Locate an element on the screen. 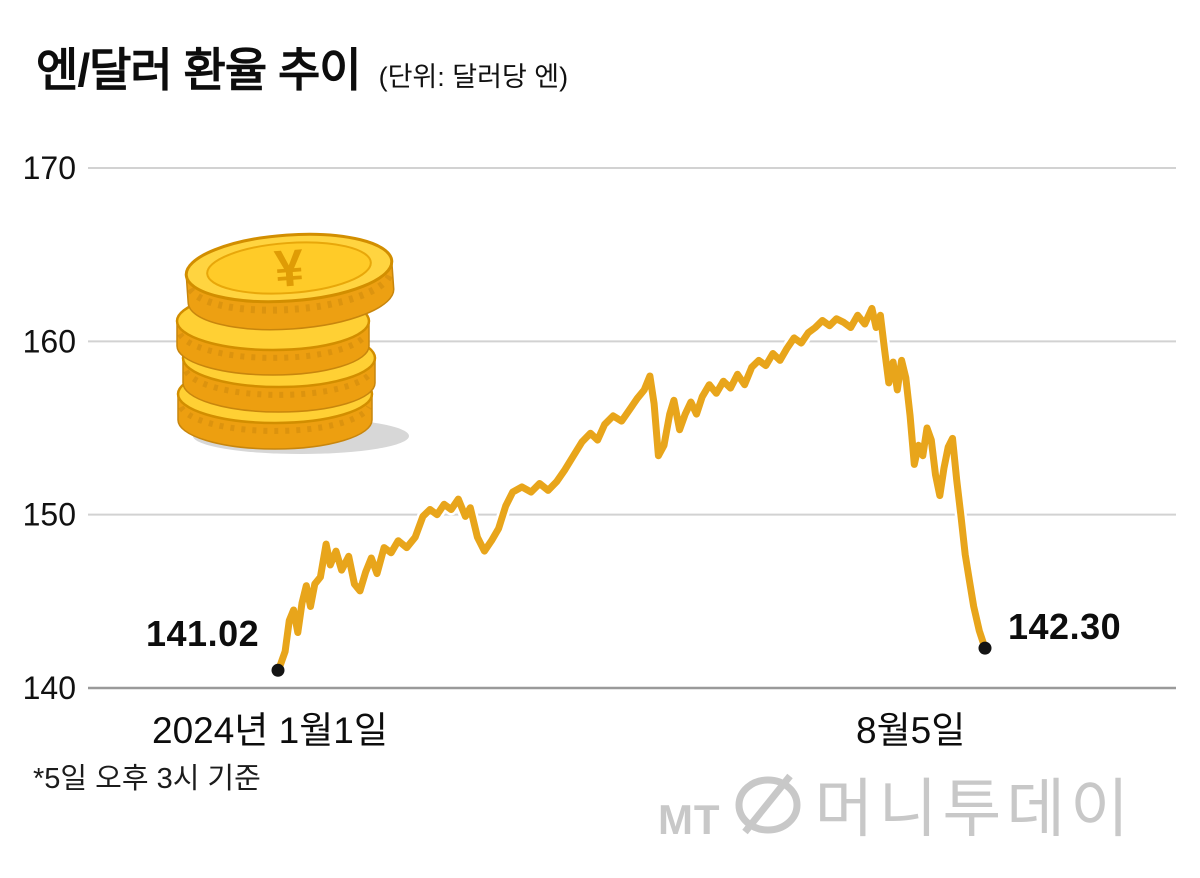 This screenshot has height=878, width=1200. end-point-marker is located at coordinates (985, 648).